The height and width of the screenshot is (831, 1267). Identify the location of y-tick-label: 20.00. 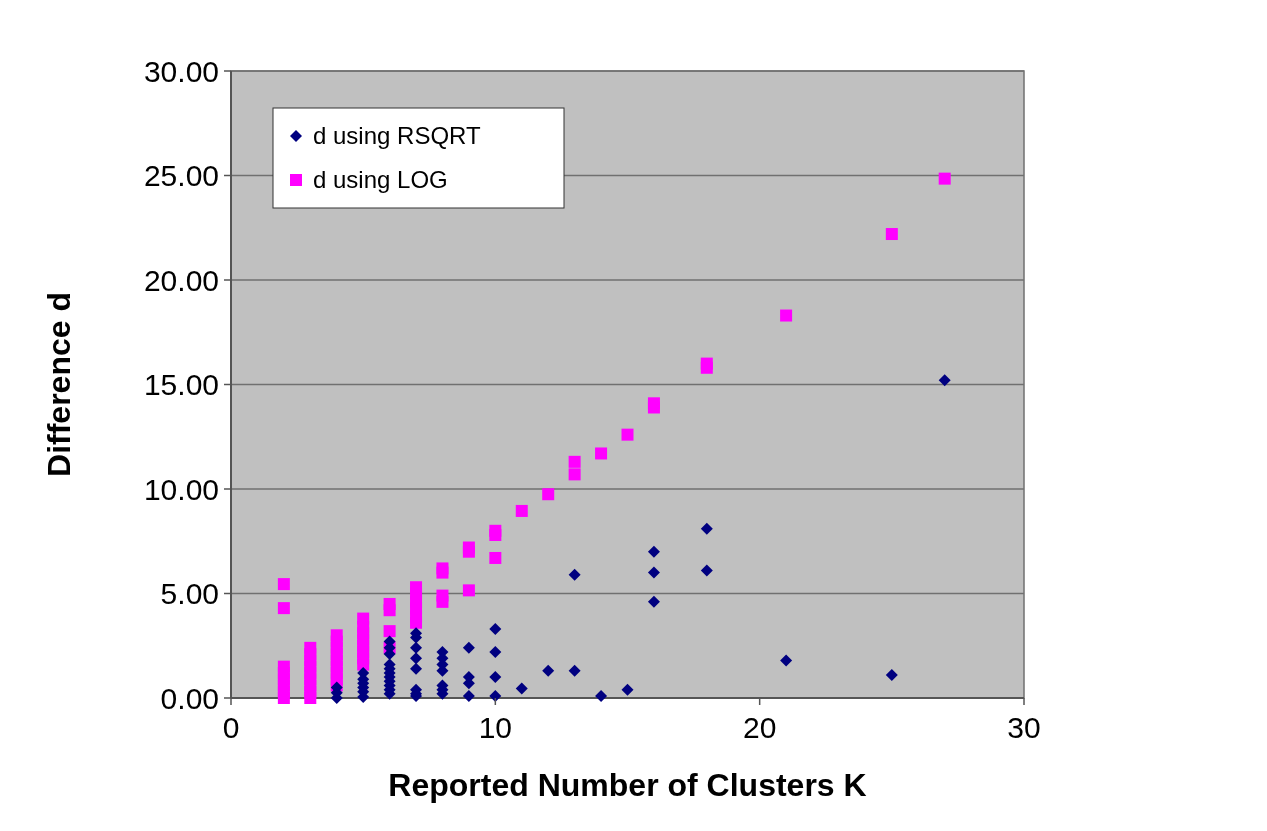
(181, 280).